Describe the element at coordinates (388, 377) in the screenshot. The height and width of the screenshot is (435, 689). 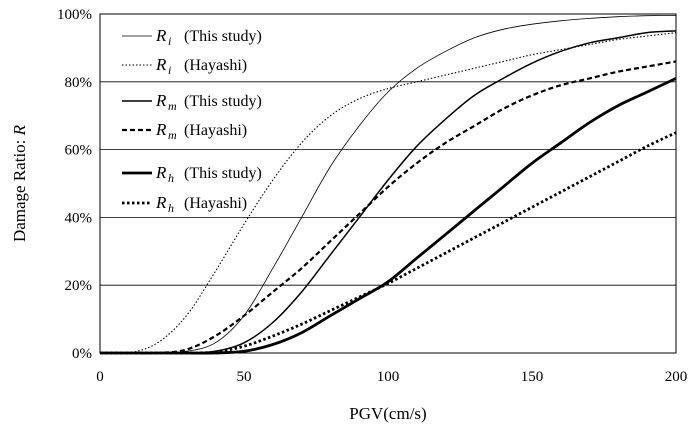
I see `x-tick-label: 100` at that location.